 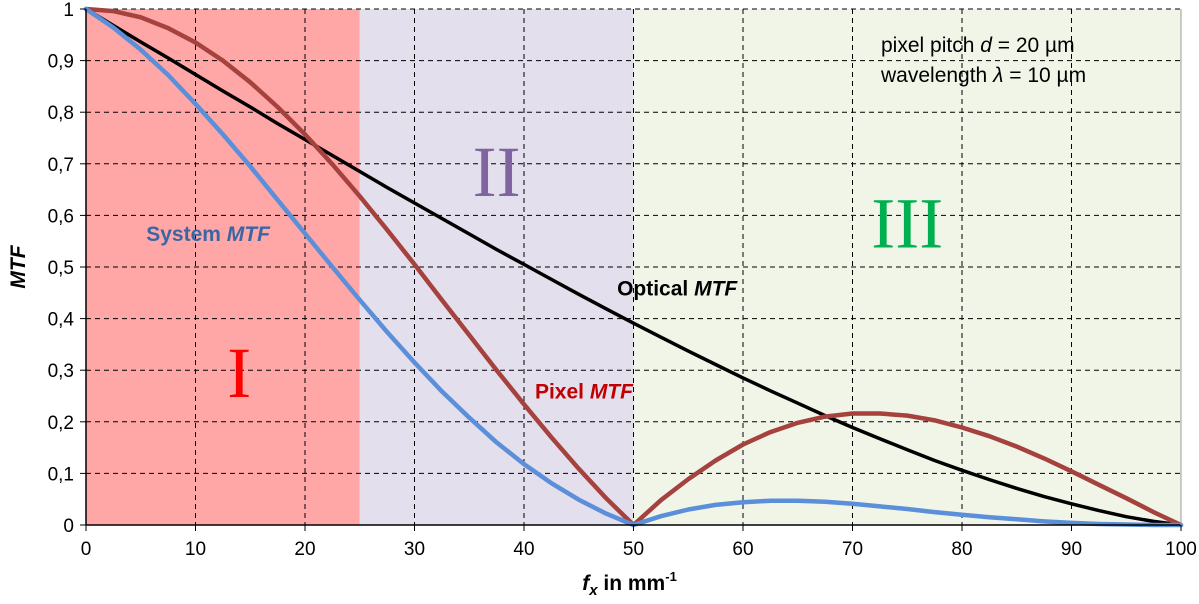 I want to click on x-axis-title: fx in mm-1, so click(x=629, y=584).